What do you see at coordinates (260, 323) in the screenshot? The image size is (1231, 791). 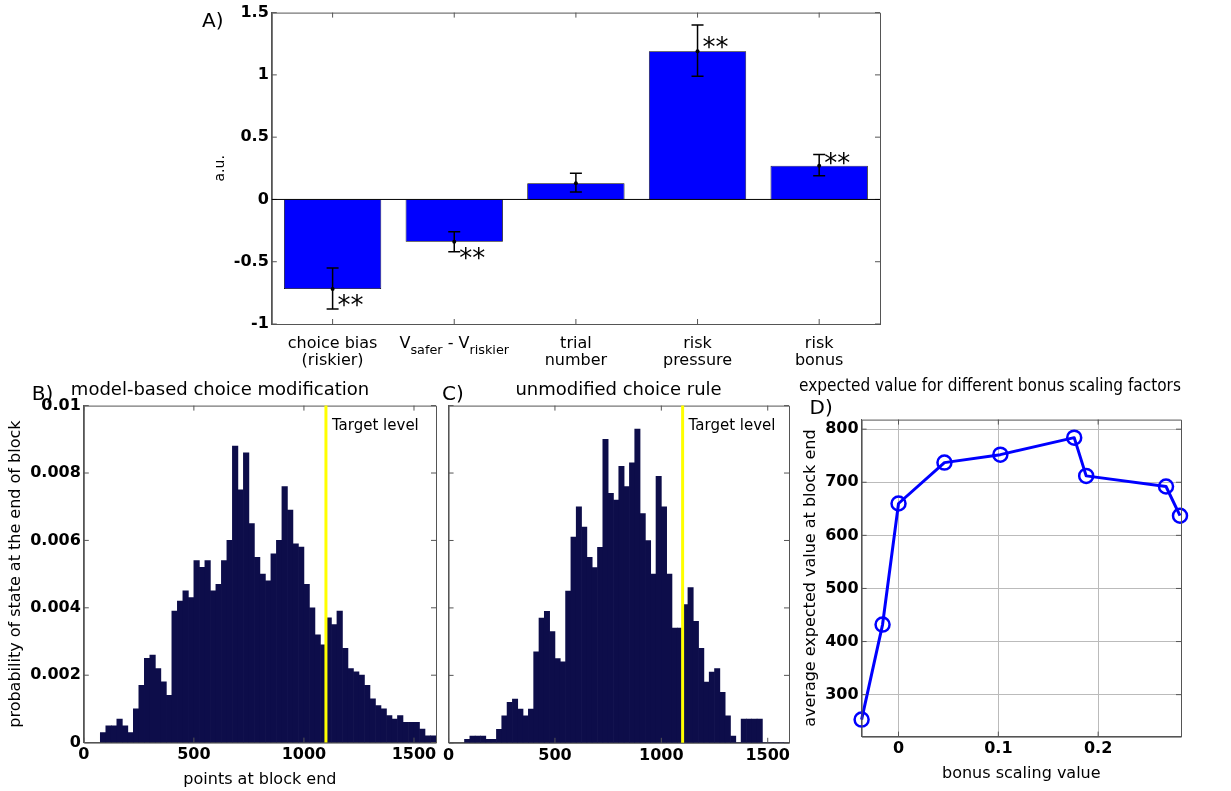 I see `y-tick-label: -1` at bounding box center [260, 323].